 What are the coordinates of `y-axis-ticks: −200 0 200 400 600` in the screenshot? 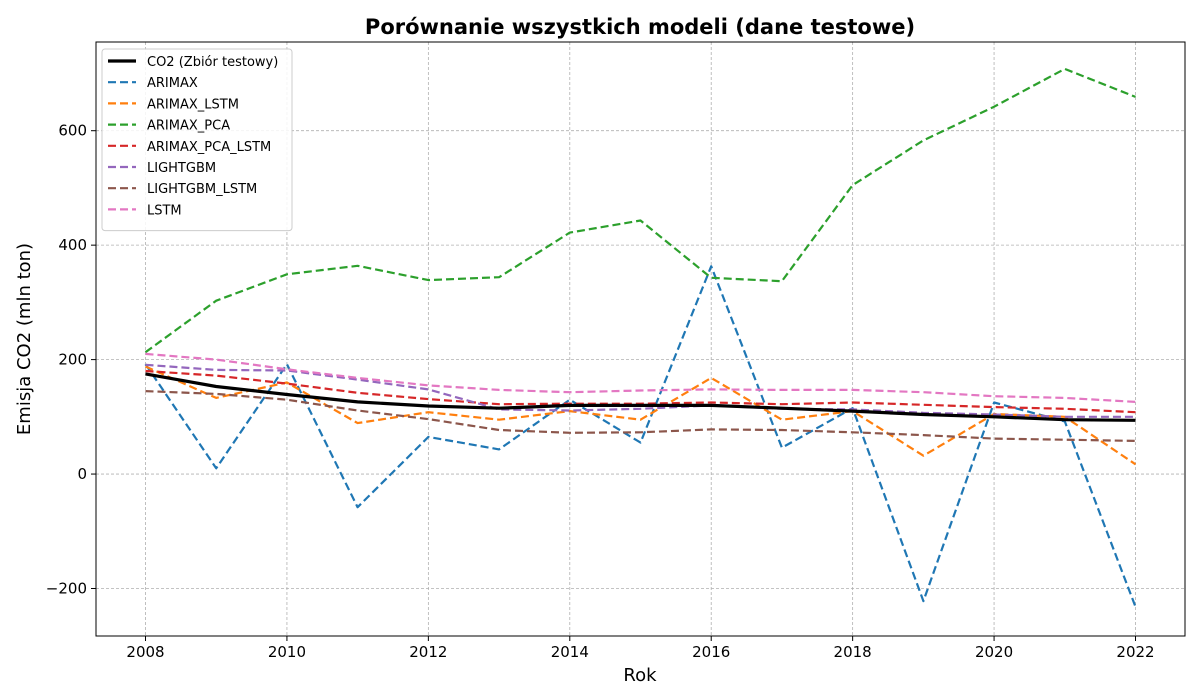 It's located at (71, 360).